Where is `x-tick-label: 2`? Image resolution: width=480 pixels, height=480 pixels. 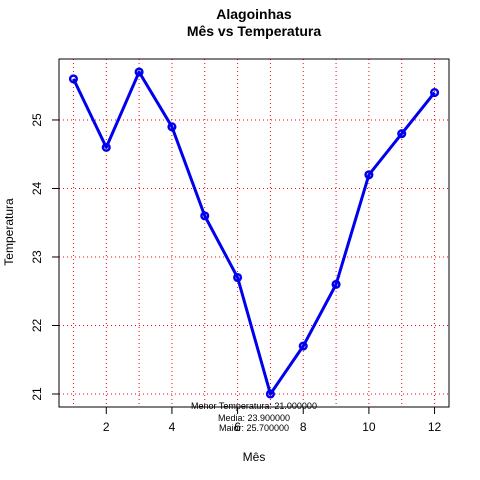
x-tick-label: 2 is located at coordinates (106, 427).